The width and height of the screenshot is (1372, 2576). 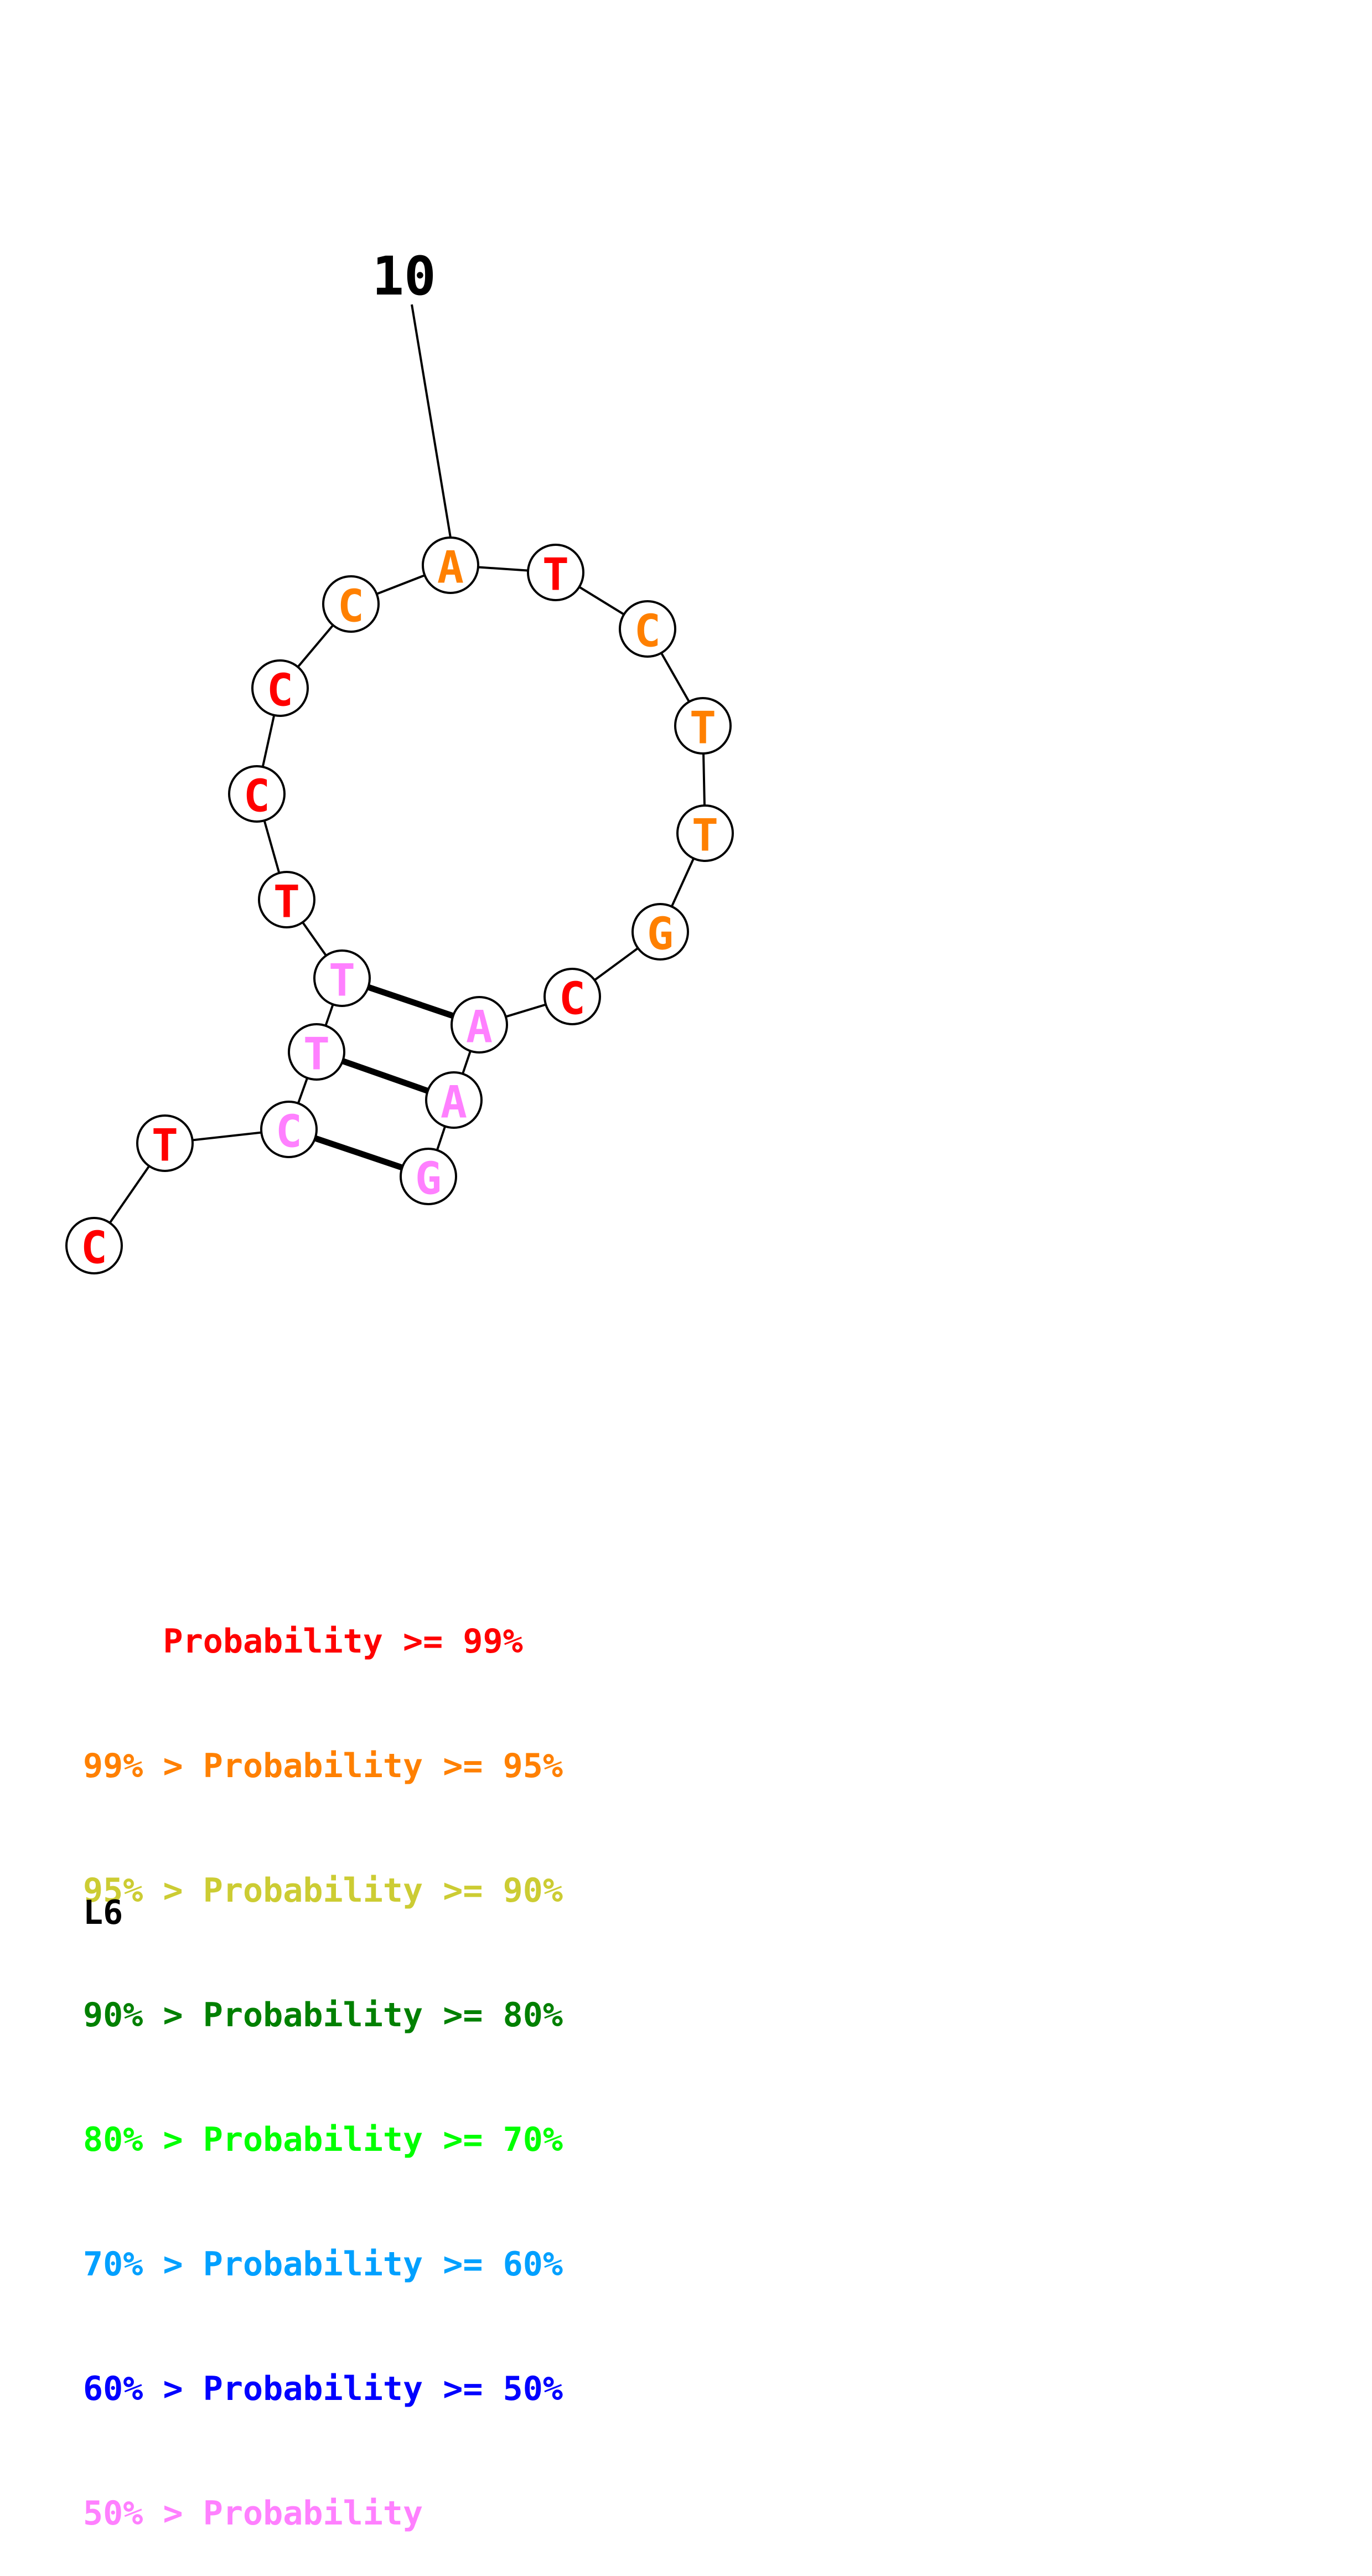 What do you see at coordinates (383, 1766) in the screenshot?
I see `legend-text: Probability >= 95%` at bounding box center [383, 1766].